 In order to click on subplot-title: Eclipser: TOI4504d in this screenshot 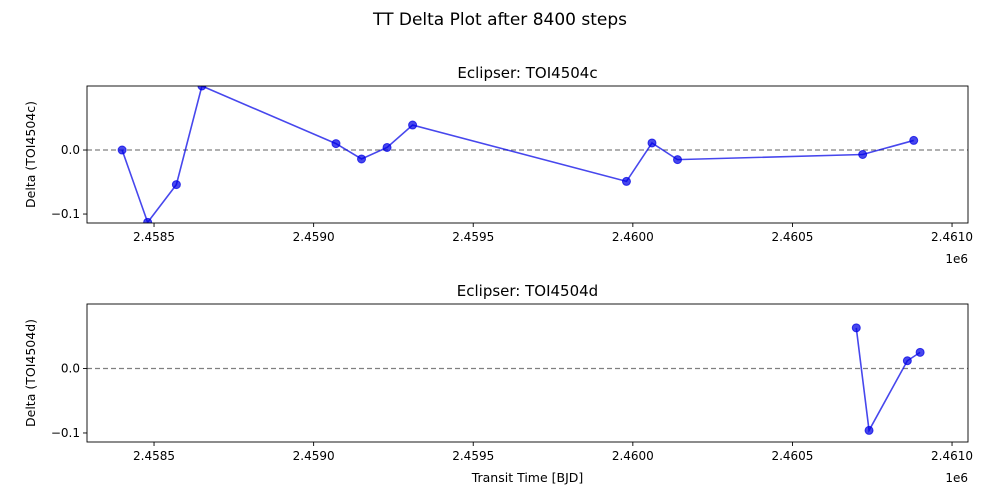, I will do `click(527, 291)`.